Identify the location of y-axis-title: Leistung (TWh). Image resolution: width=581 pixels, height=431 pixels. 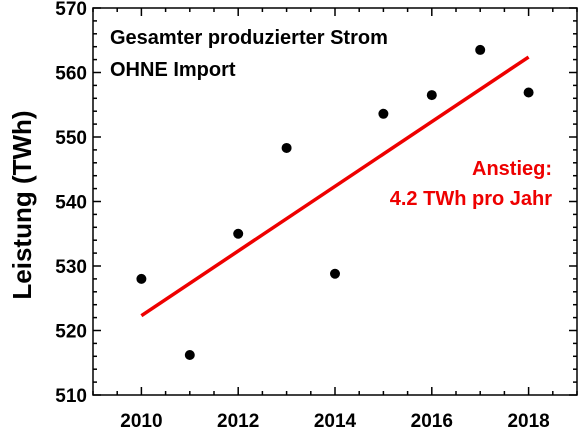
(22, 204).